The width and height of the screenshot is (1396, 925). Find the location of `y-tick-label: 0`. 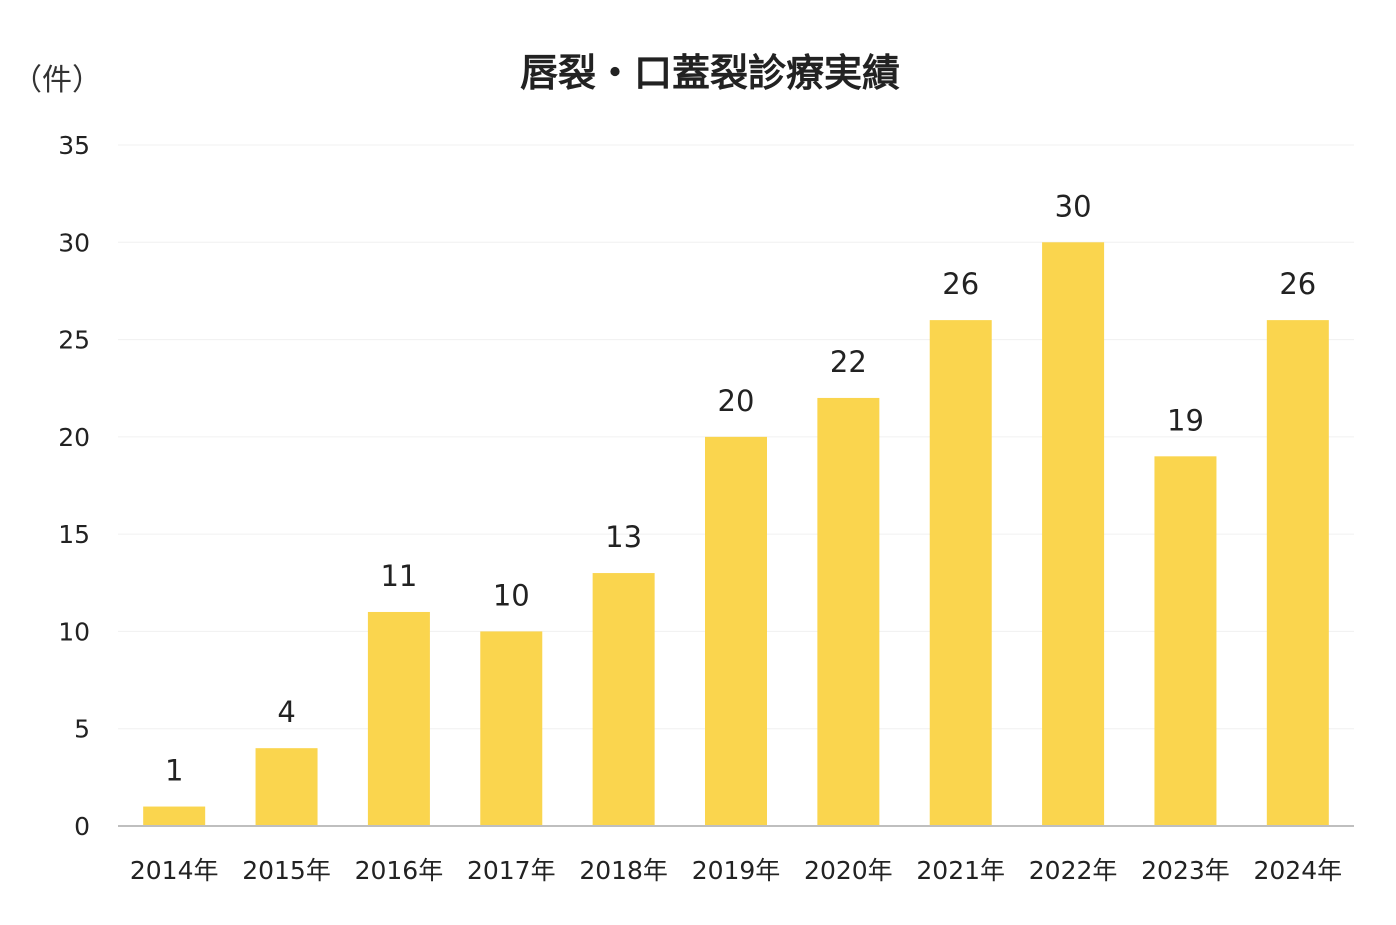

y-tick-label: 0 is located at coordinates (82, 826).